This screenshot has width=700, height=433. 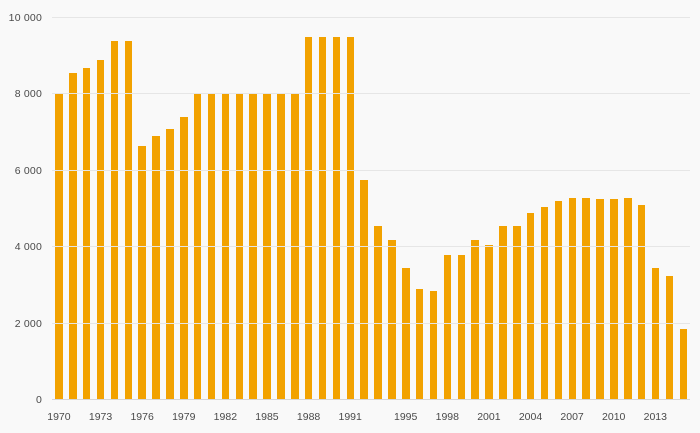 What do you see at coordinates (364, 290) in the screenshot?
I see `bar-1992` at bounding box center [364, 290].